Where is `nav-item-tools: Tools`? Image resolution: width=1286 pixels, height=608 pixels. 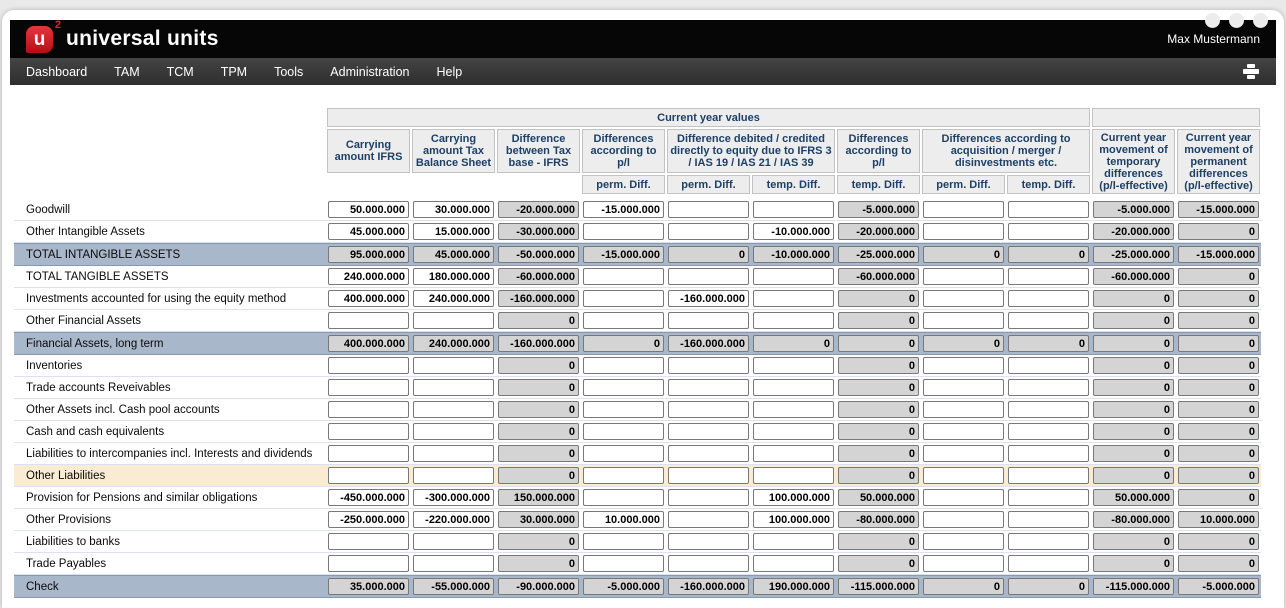 nav-item-tools: Tools is located at coordinates (289, 71).